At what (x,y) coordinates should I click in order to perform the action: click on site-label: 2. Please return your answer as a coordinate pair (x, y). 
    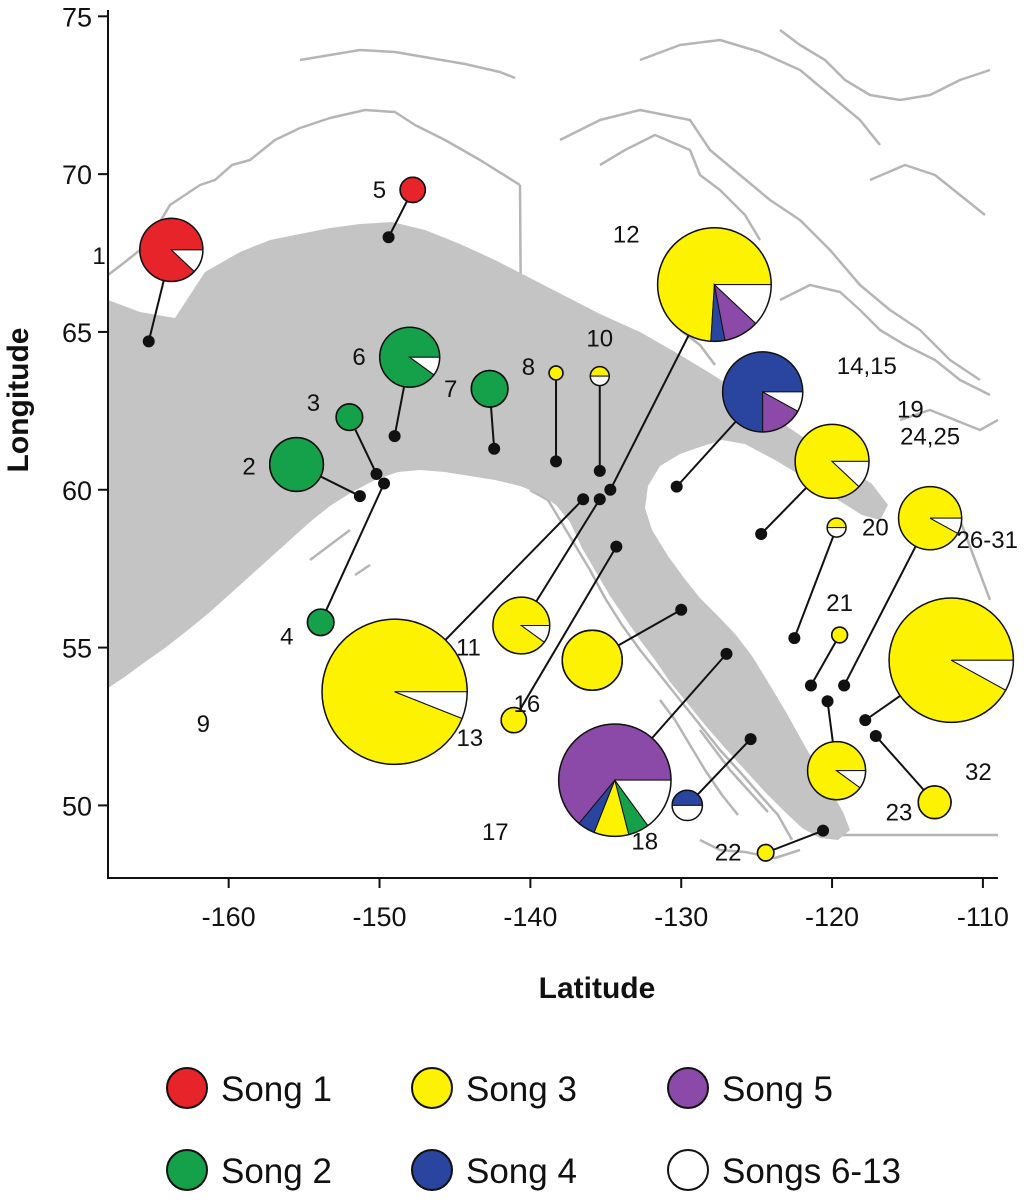
    Looking at the image, I should click on (248, 467).